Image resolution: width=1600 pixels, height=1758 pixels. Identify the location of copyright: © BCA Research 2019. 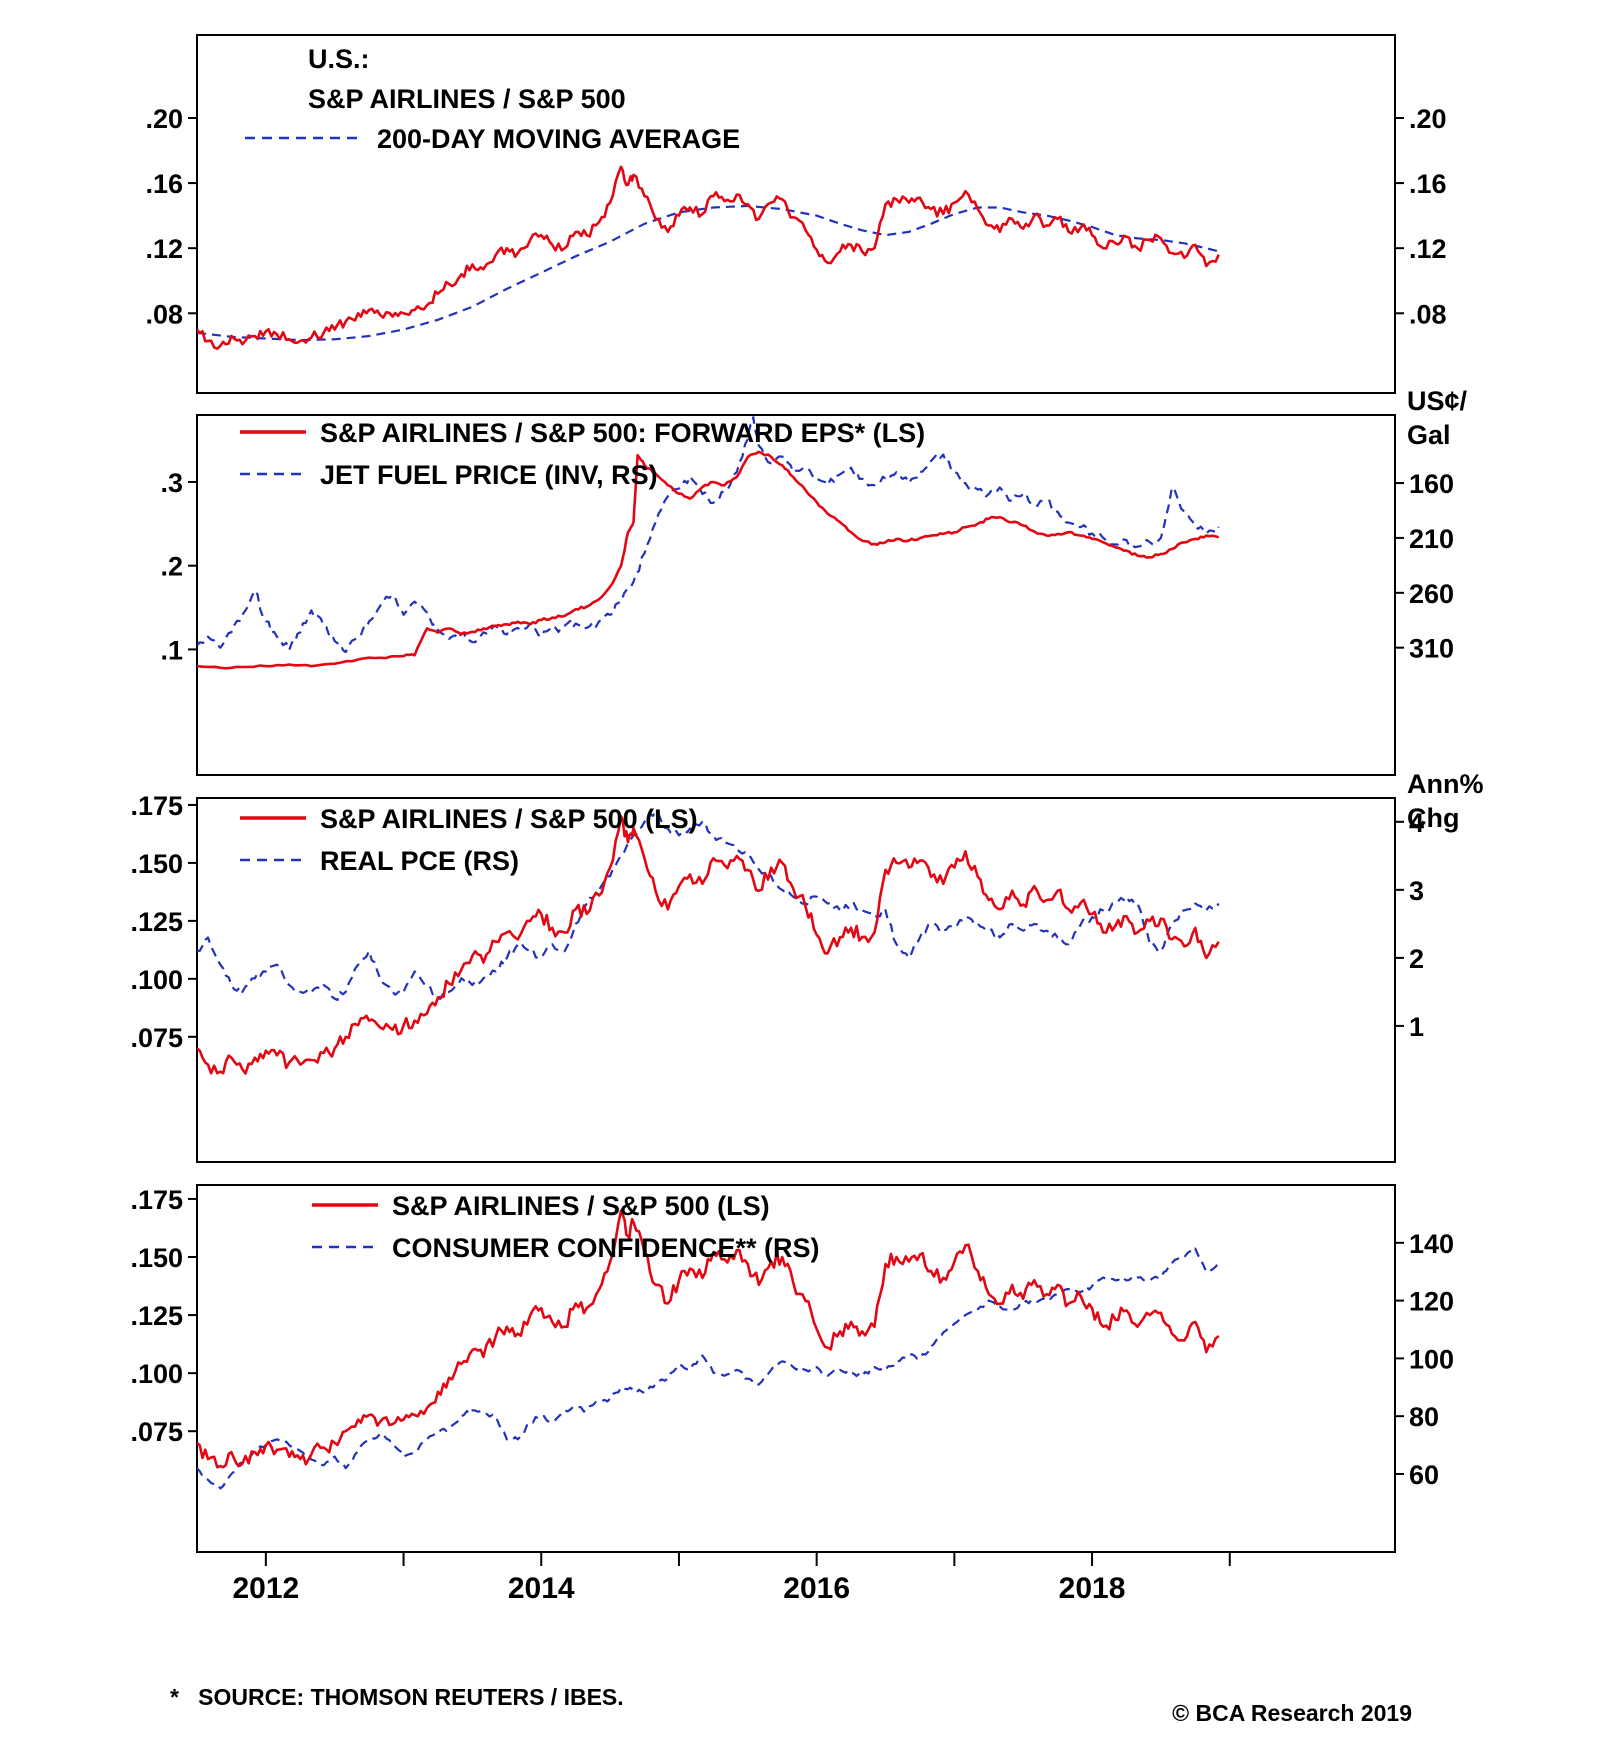
(1292, 1713).